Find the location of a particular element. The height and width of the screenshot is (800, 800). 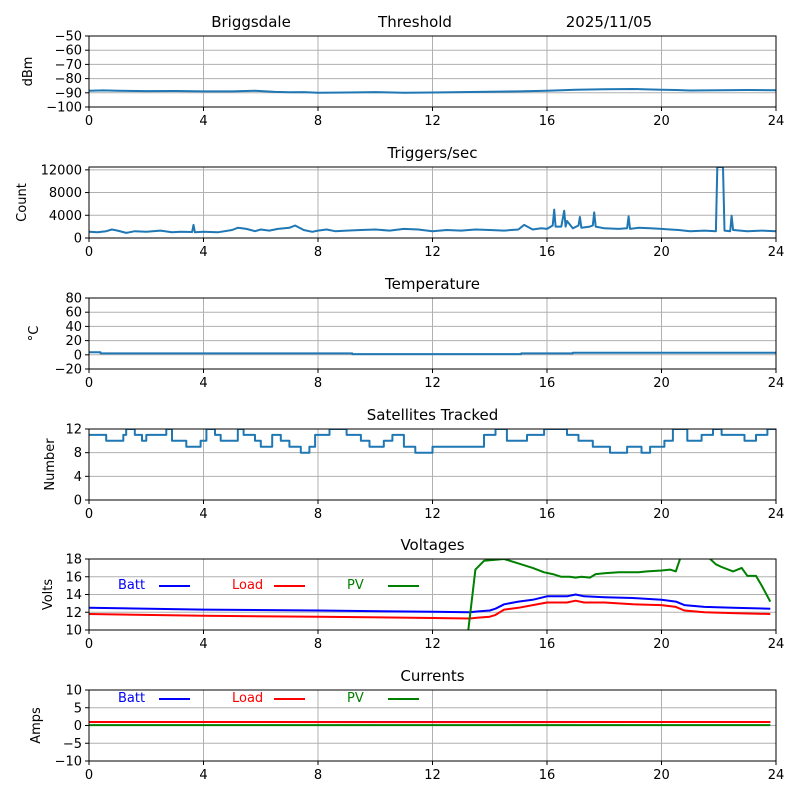

series-line-temperature is located at coordinates (432, 353).